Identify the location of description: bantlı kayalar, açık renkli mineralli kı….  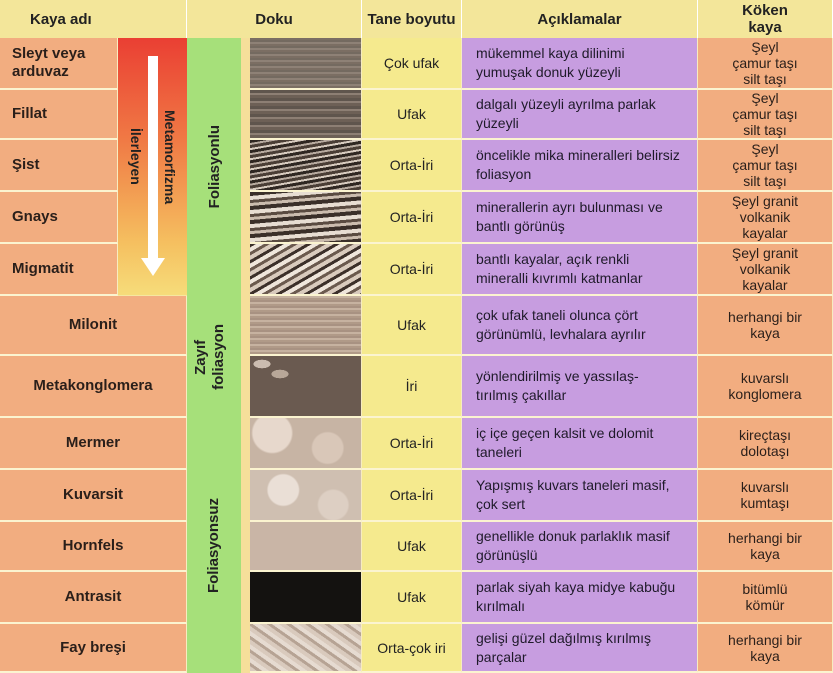
(580, 270).